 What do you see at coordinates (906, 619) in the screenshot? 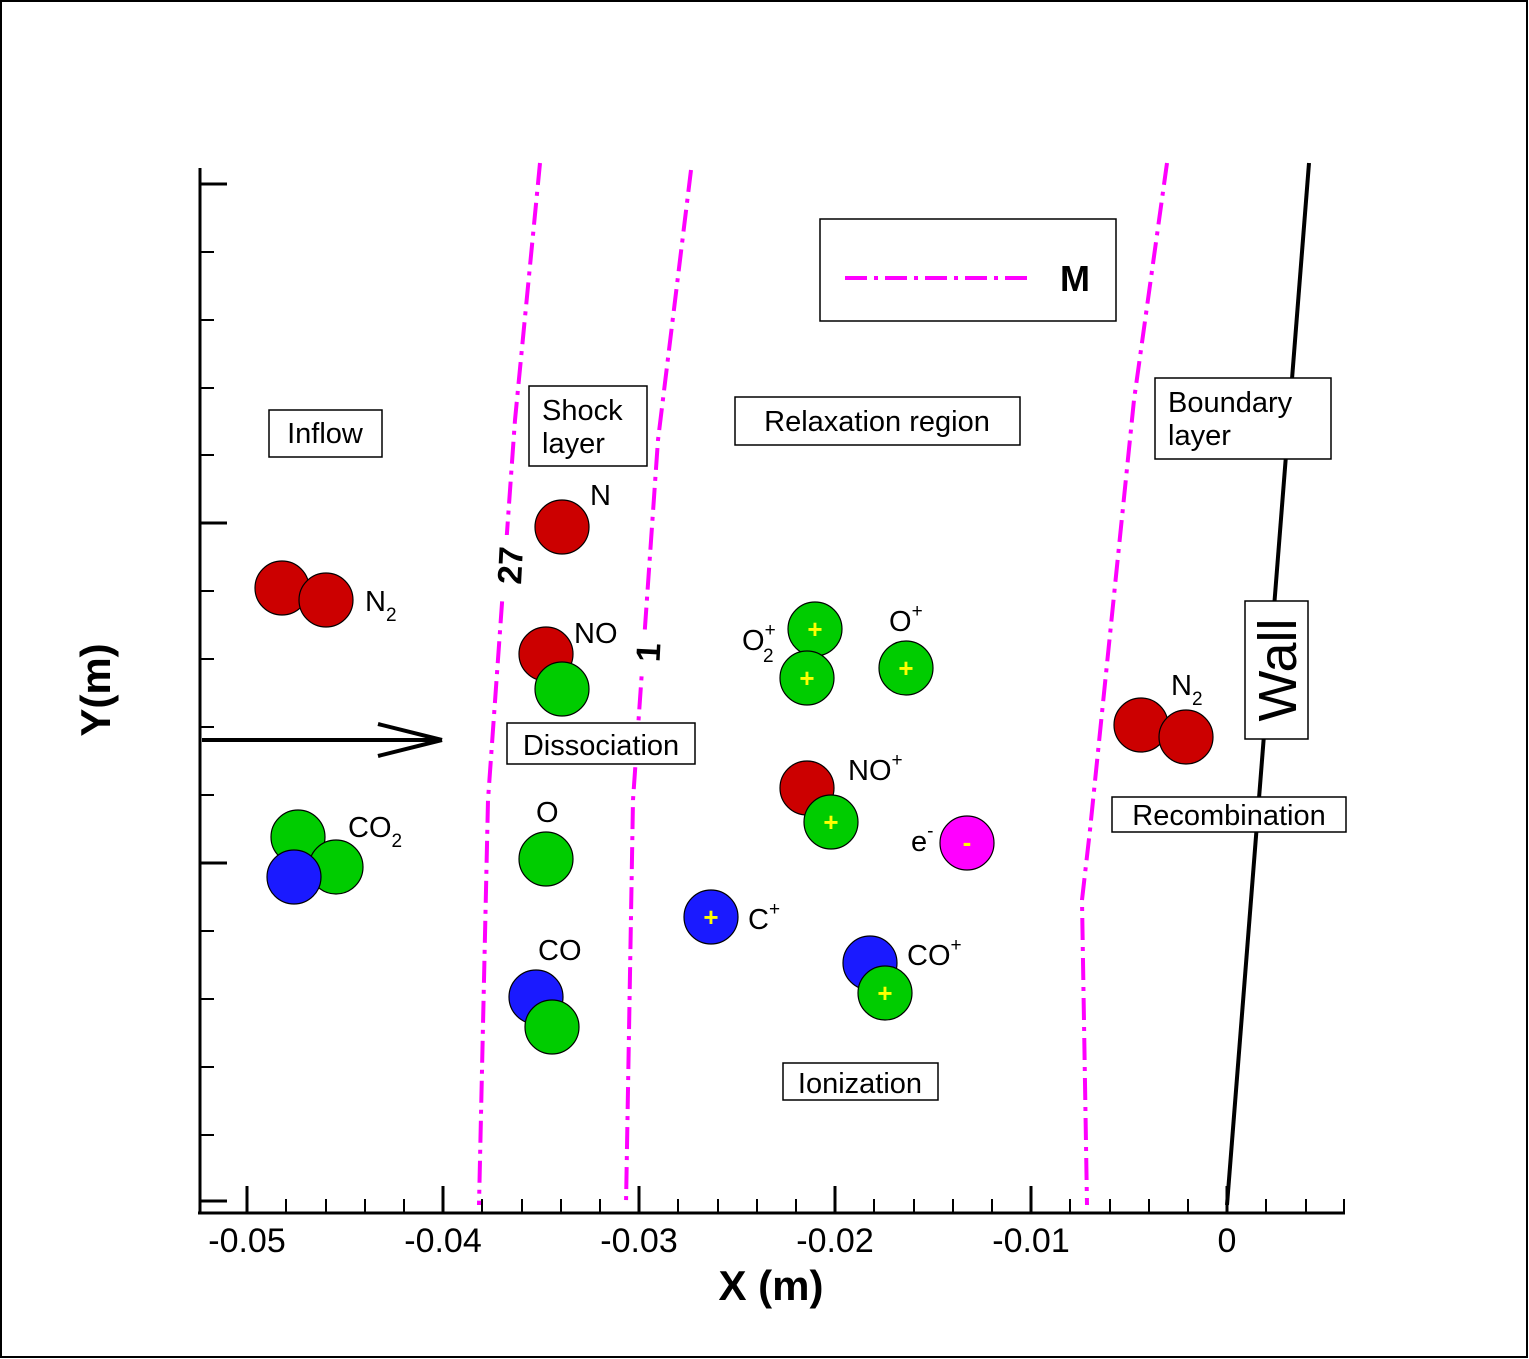
I see `species-label-o-ion: O+` at bounding box center [906, 619].